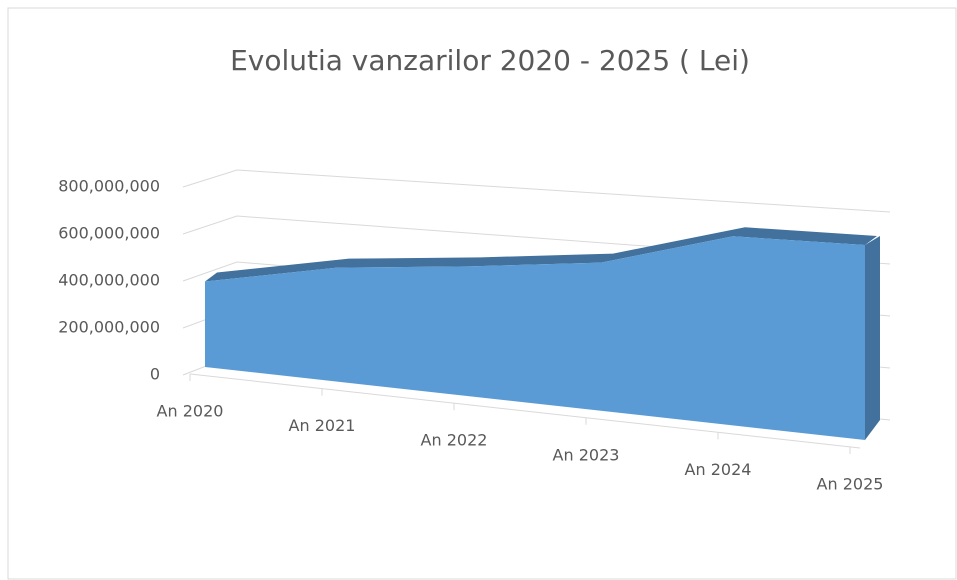  What do you see at coordinates (109, 280) in the screenshot?
I see `y-tick-label: 400,000,000` at bounding box center [109, 280].